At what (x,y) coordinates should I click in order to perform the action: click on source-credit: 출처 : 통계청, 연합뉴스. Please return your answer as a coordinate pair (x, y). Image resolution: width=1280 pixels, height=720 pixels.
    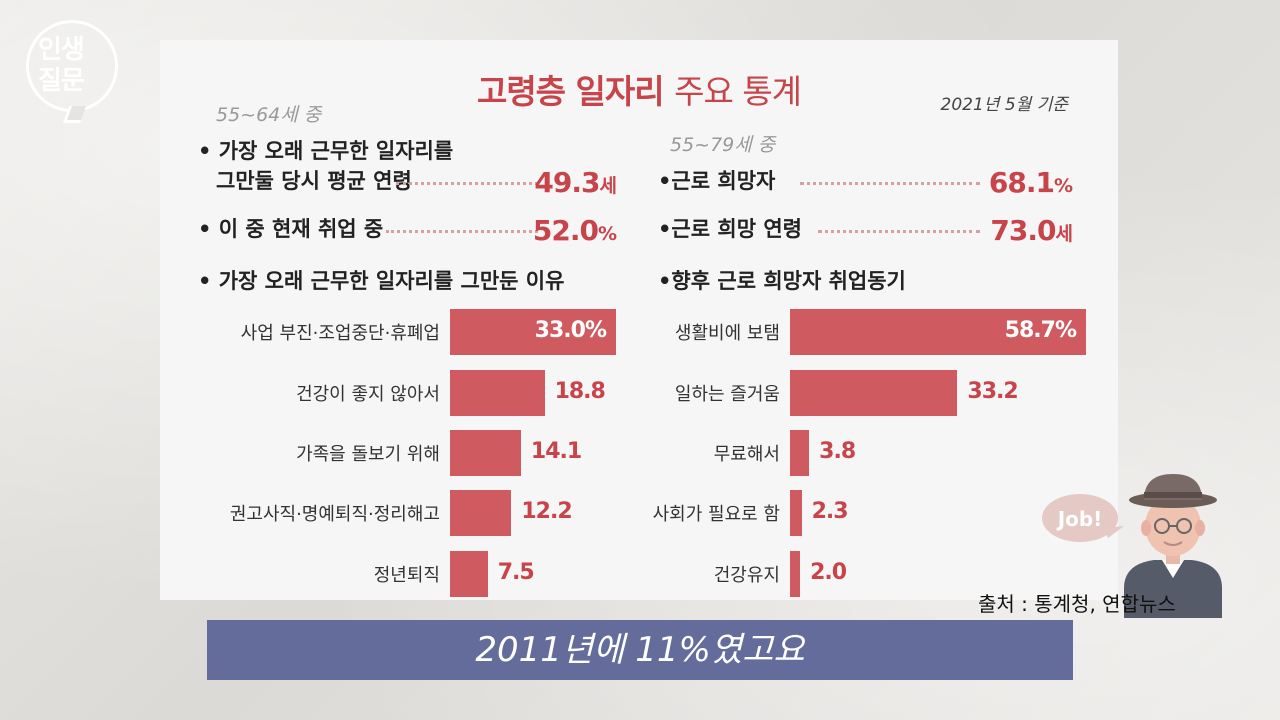
    Looking at the image, I should click on (1077, 604).